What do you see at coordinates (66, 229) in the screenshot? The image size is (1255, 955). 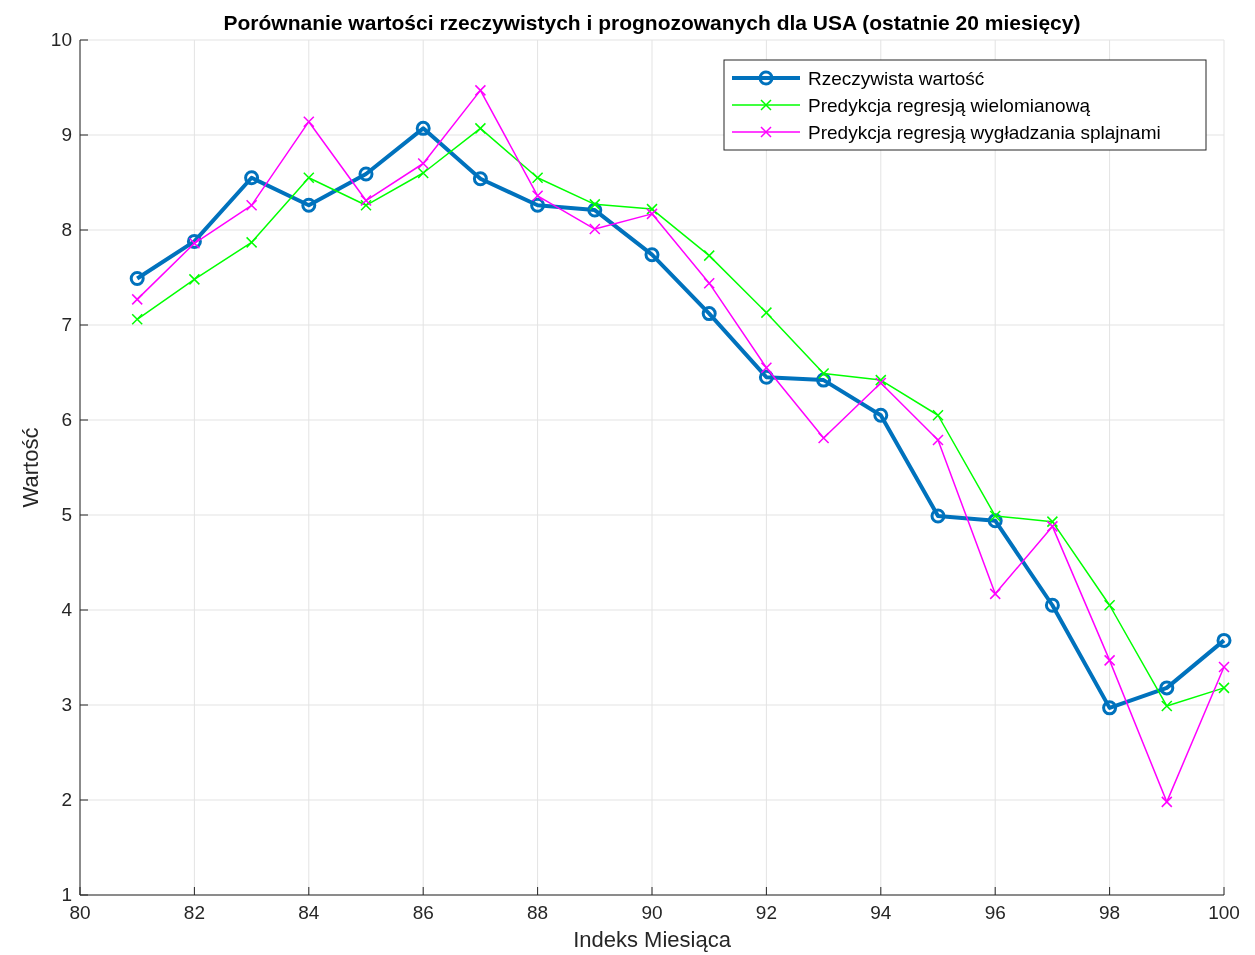 I see `y-tick-label: 8` at bounding box center [66, 229].